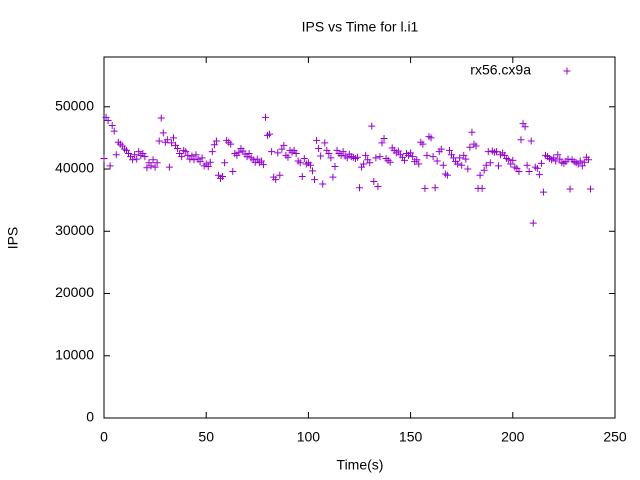 This screenshot has width=640, height=480. What do you see at coordinates (615, 437) in the screenshot?
I see `x-tick-label: 250` at bounding box center [615, 437].